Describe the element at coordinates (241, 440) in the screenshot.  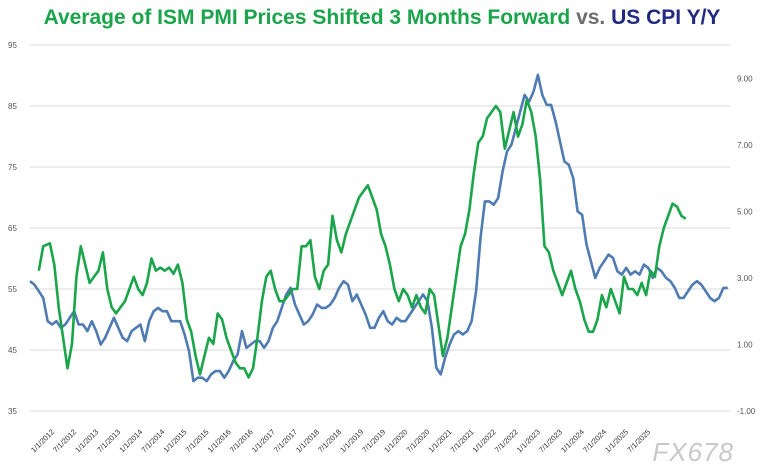
I see `x-tick-label: 7/1/2016` at that location.